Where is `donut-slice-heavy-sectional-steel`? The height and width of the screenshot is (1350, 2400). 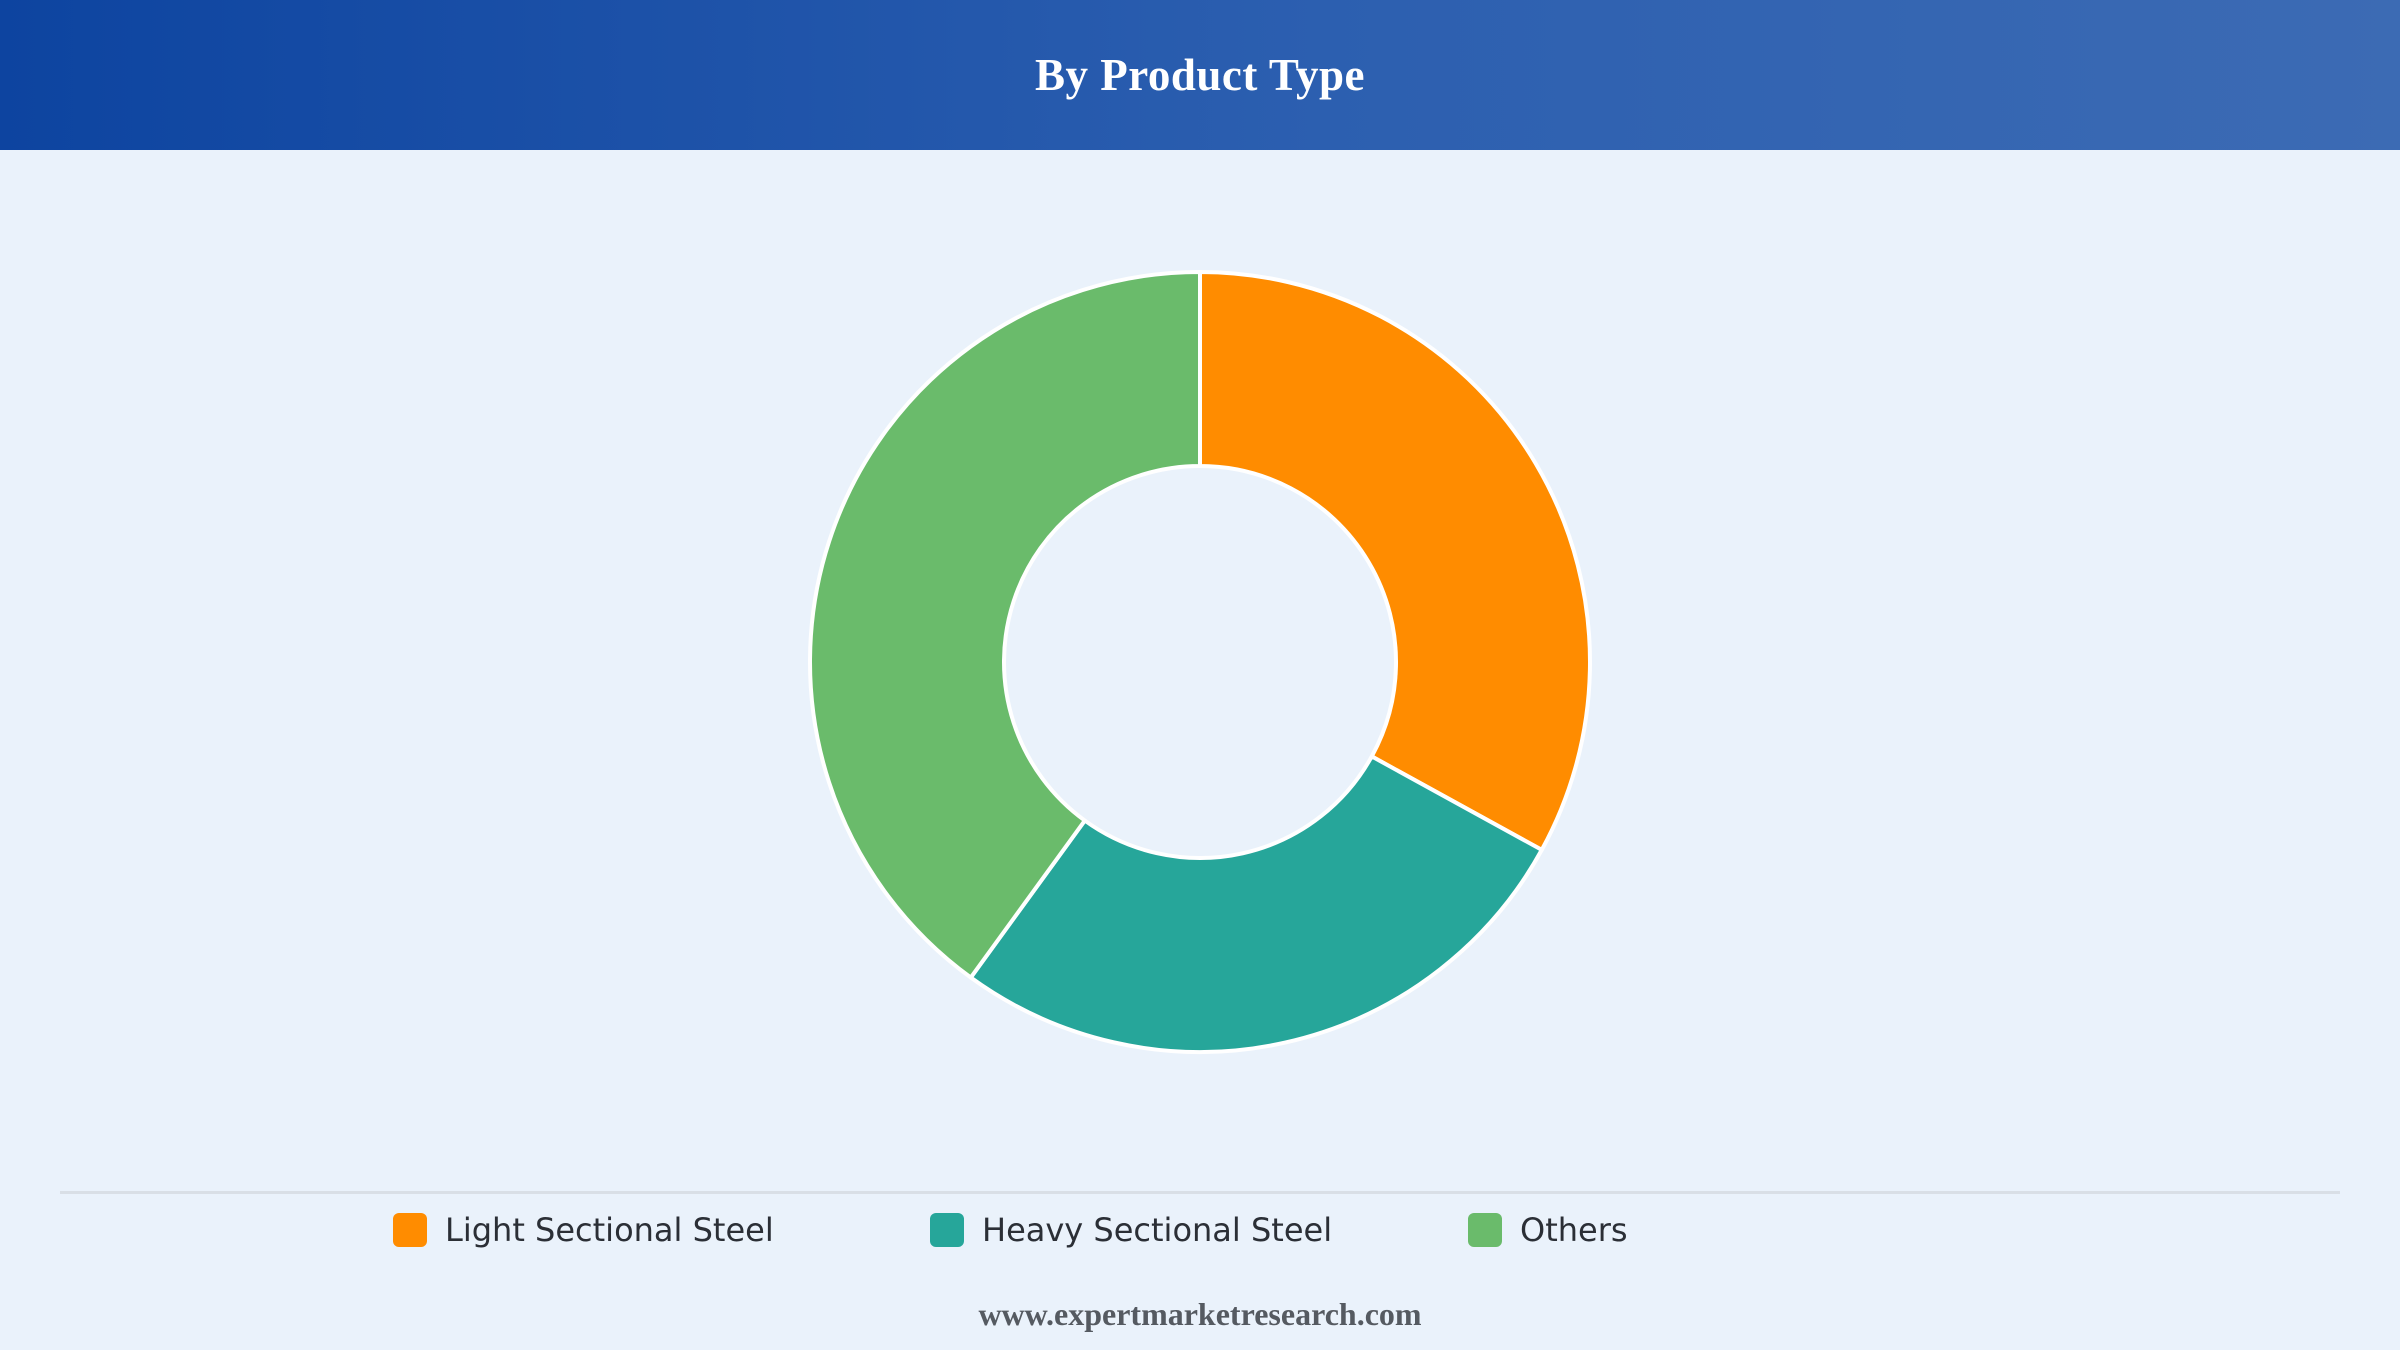
donut-slice-heavy-sectional-steel is located at coordinates (1256, 904).